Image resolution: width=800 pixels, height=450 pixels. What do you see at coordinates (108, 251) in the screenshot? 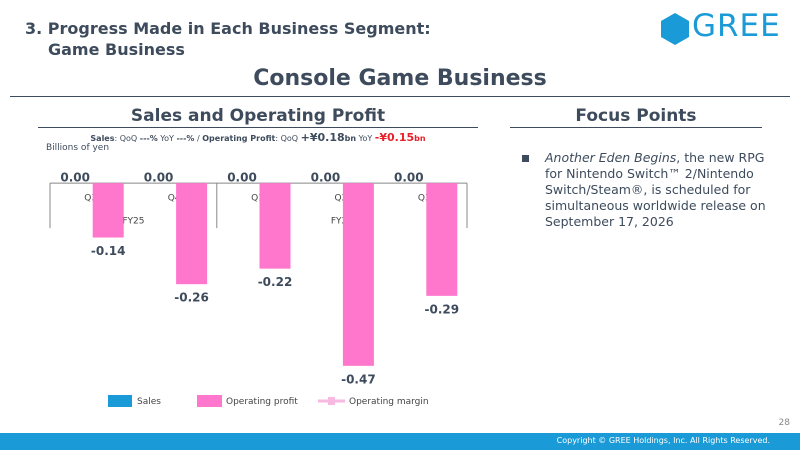
I see `data-label: -0.14` at bounding box center [108, 251].